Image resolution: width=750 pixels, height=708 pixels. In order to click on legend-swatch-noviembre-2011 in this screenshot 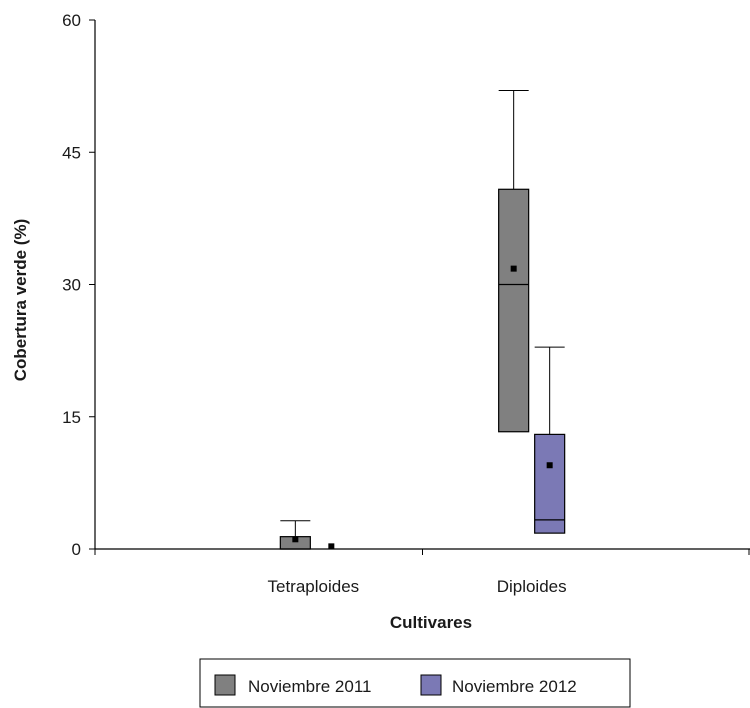, I will do `click(225, 685)`.